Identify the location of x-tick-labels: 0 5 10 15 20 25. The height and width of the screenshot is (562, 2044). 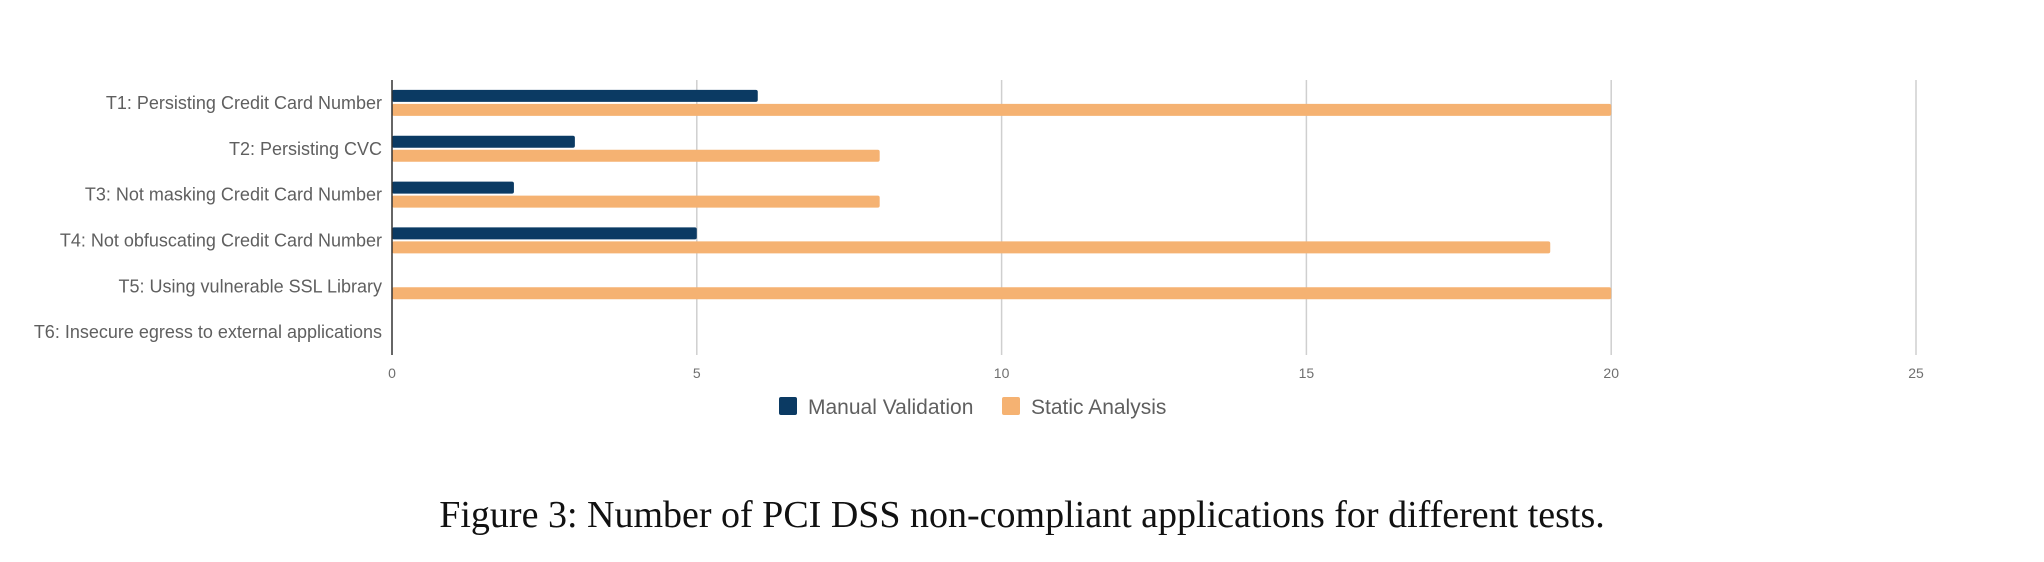
(1156, 373).